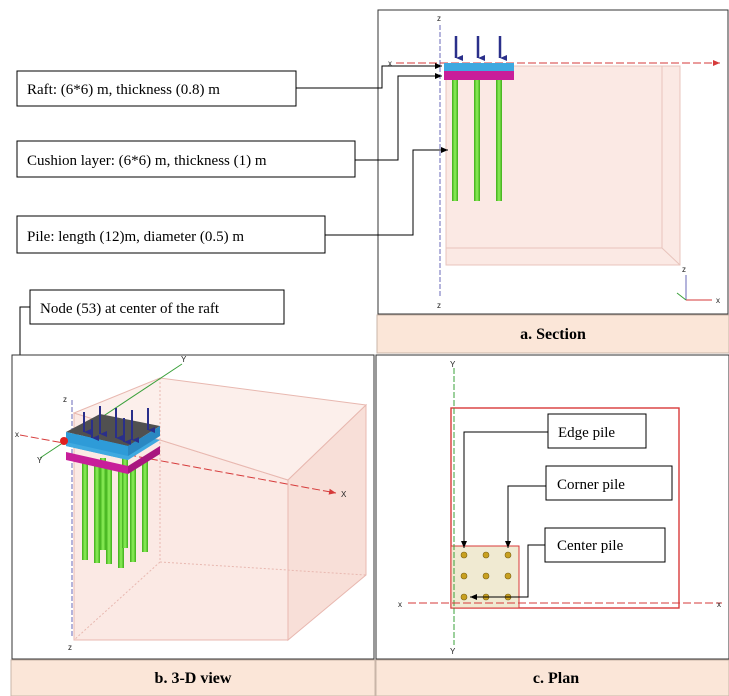 This screenshot has width=729, height=696. I want to click on caption-plan-box: c. Plan, so click(552, 678).